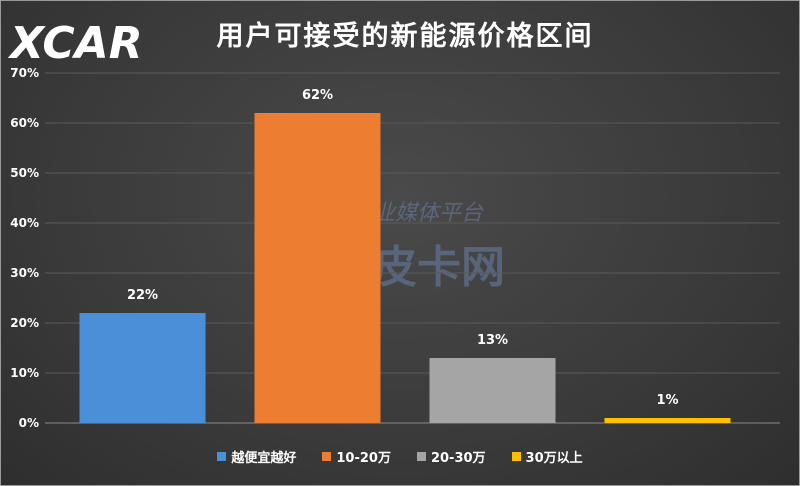 The image size is (800, 486). I want to click on y-tick-label: 20%, so click(24, 323).